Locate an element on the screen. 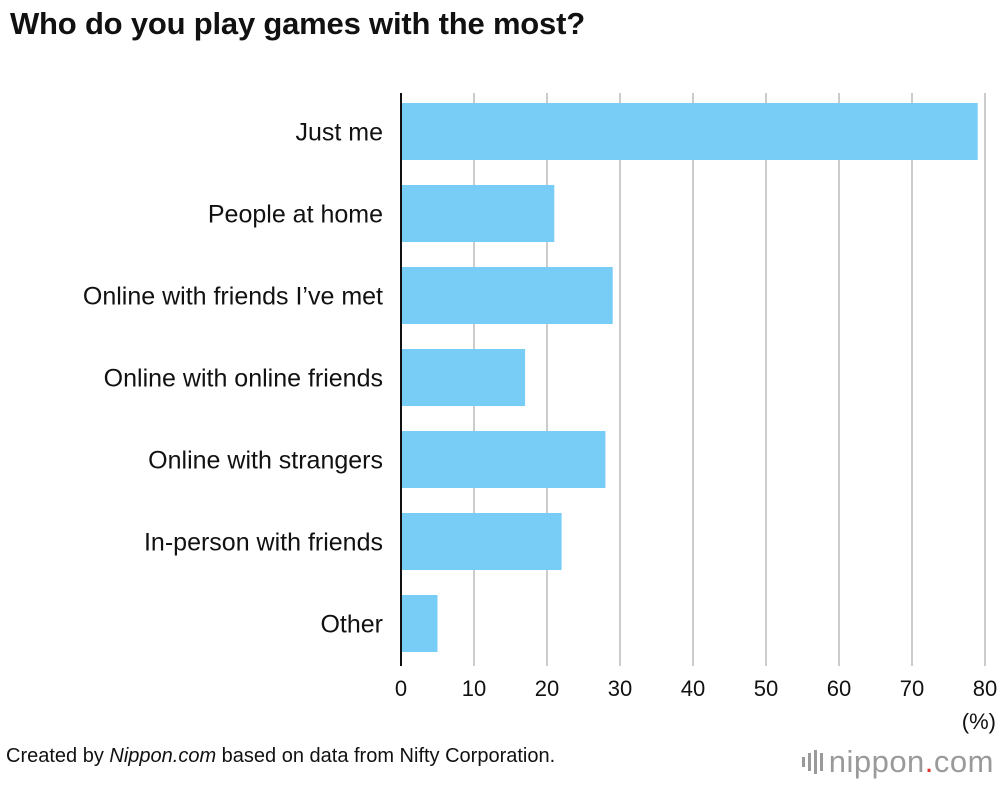 The height and width of the screenshot is (796, 1000). category-label: Online with strangers is located at coordinates (265, 461).